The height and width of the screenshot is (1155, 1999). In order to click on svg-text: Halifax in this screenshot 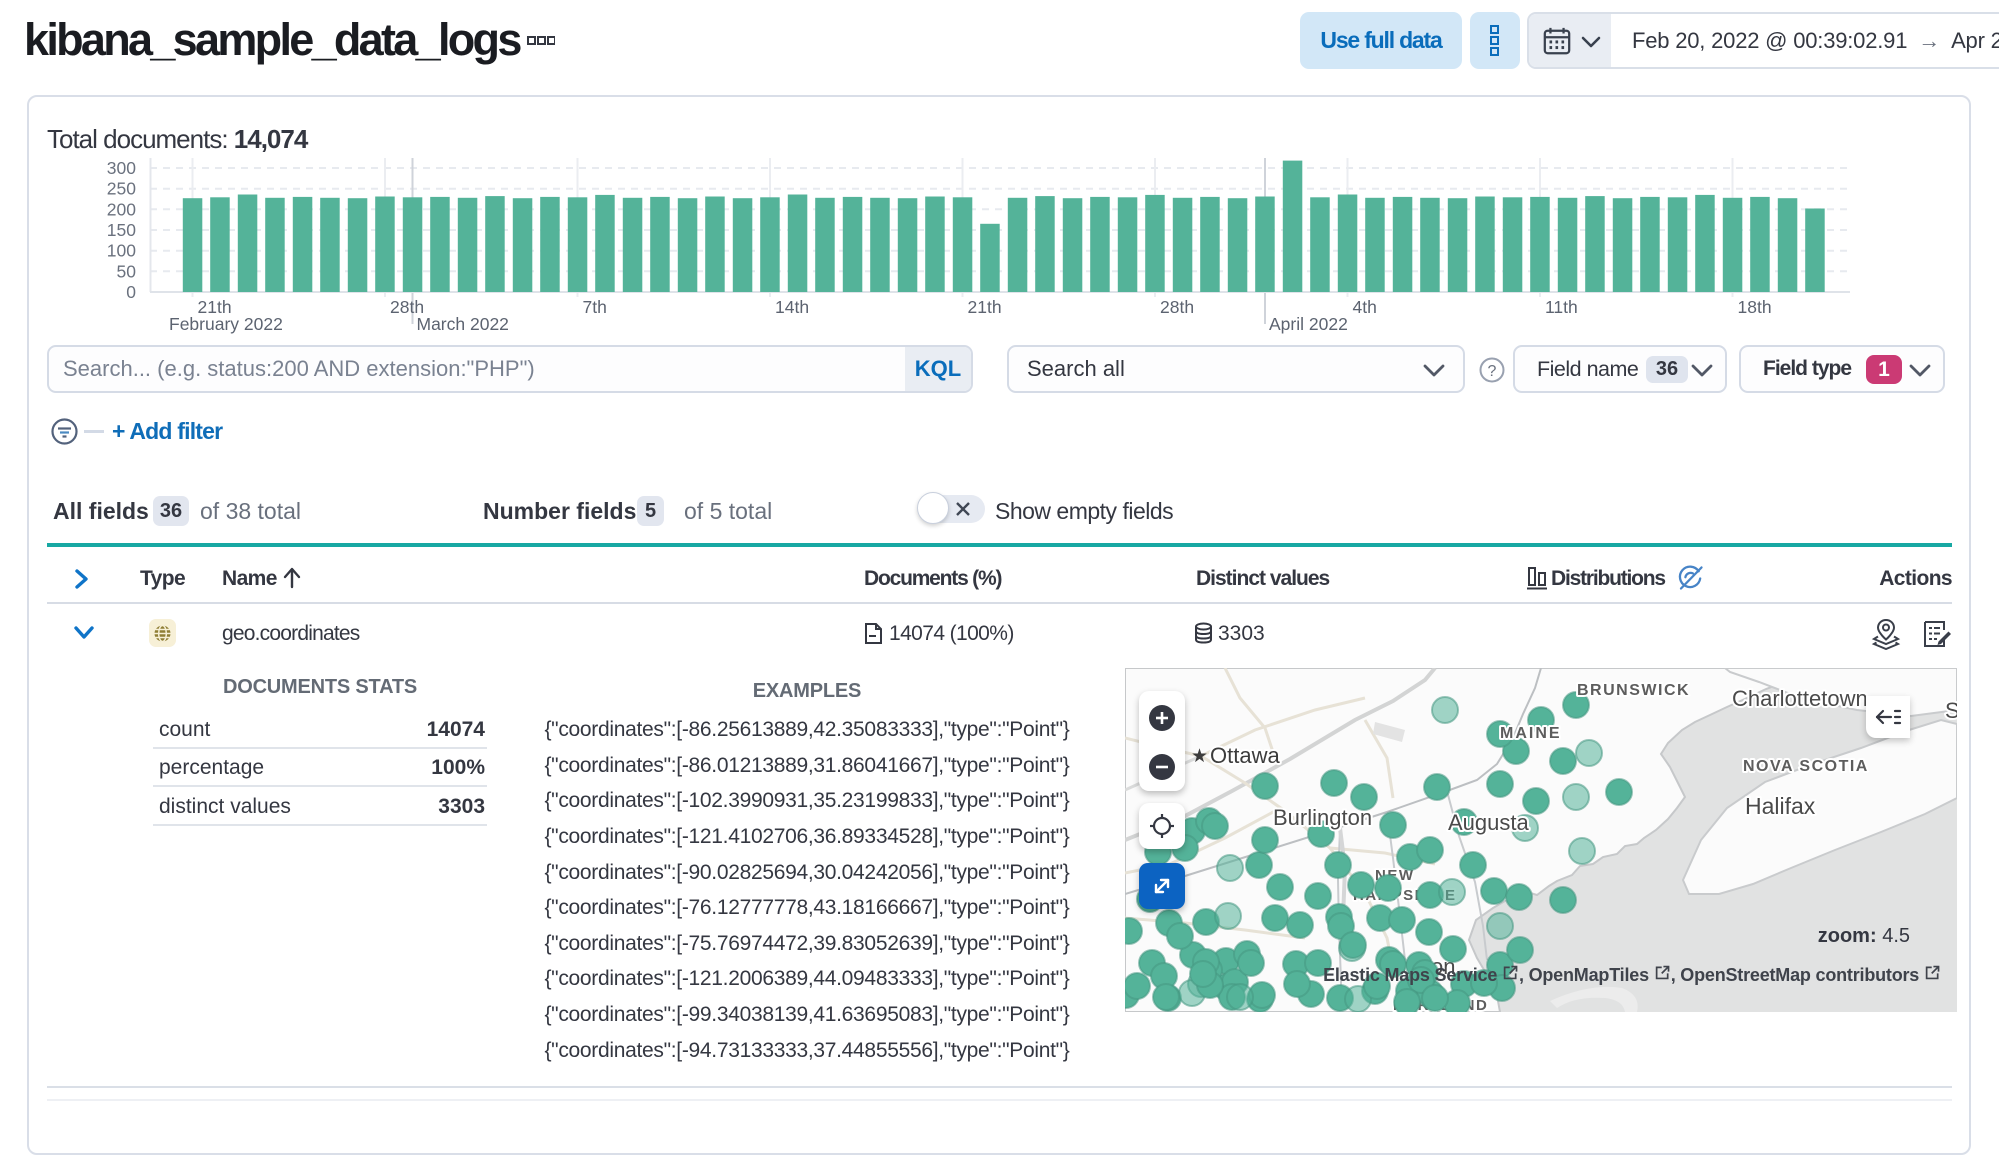, I will do `click(1780, 806)`.